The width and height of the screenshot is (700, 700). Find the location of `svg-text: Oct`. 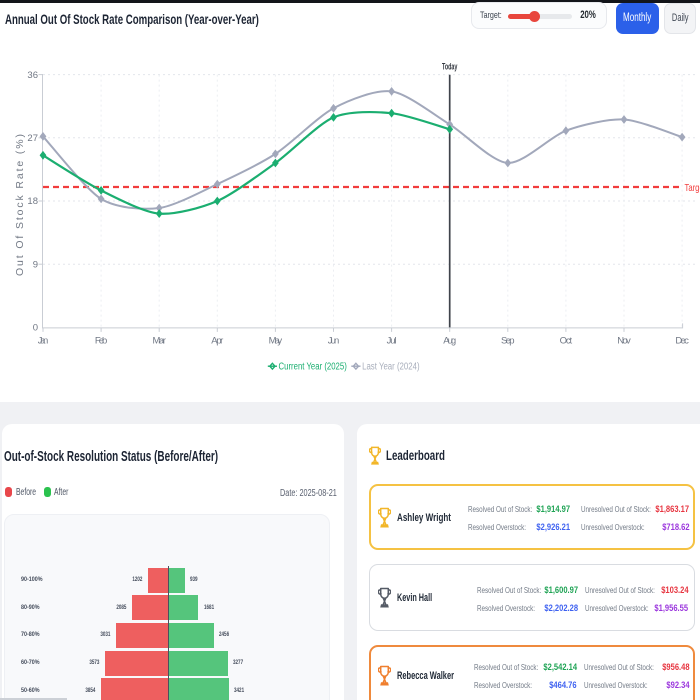

svg-text: Oct is located at coordinates (566, 341).